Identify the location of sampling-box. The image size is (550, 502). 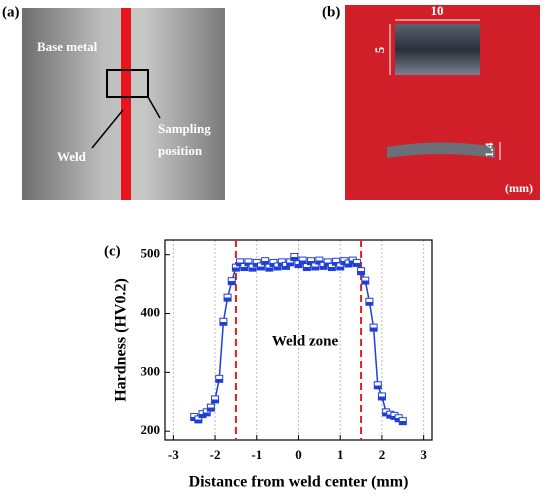
(127, 83).